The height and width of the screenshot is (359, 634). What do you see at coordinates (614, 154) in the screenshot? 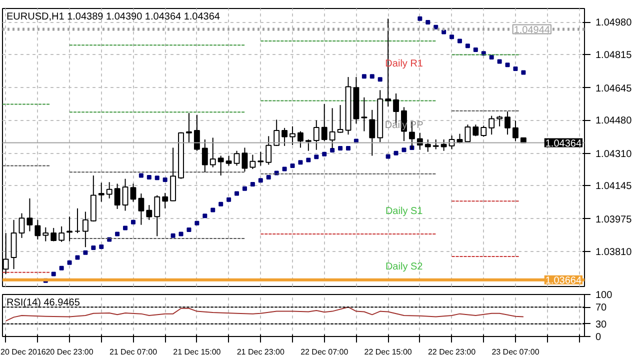
I see `y-tick-label: 1.04310` at bounding box center [614, 154].